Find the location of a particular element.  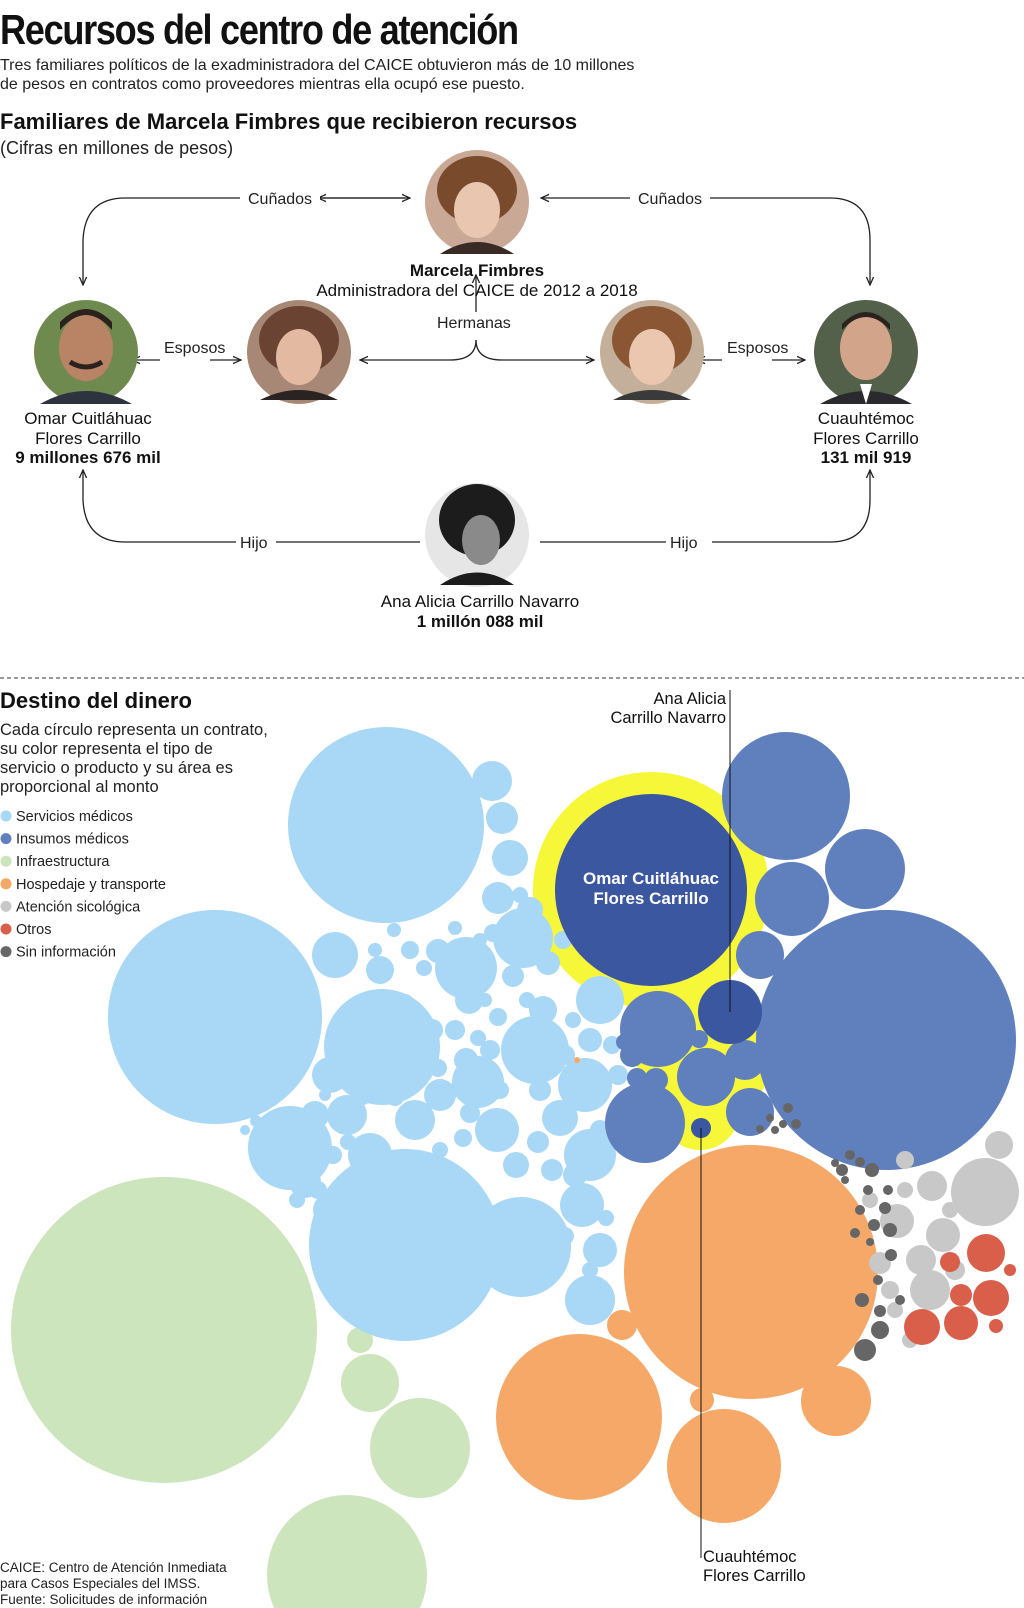

callout-omar-1: Omar Cuitláhuac is located at coordinates (651, 878).